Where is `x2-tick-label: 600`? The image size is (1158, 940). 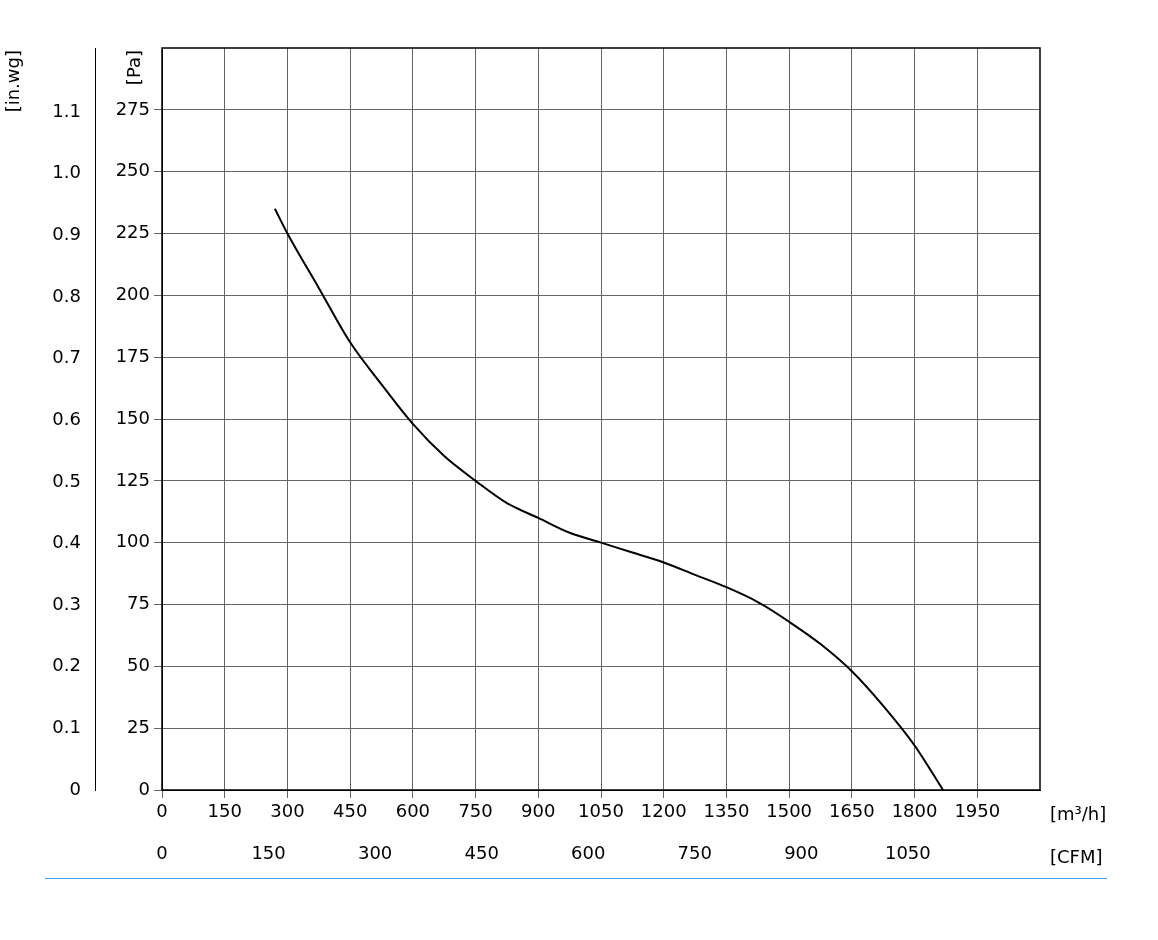 x2-tick-label: 600 is located at coordinates (588, 853).